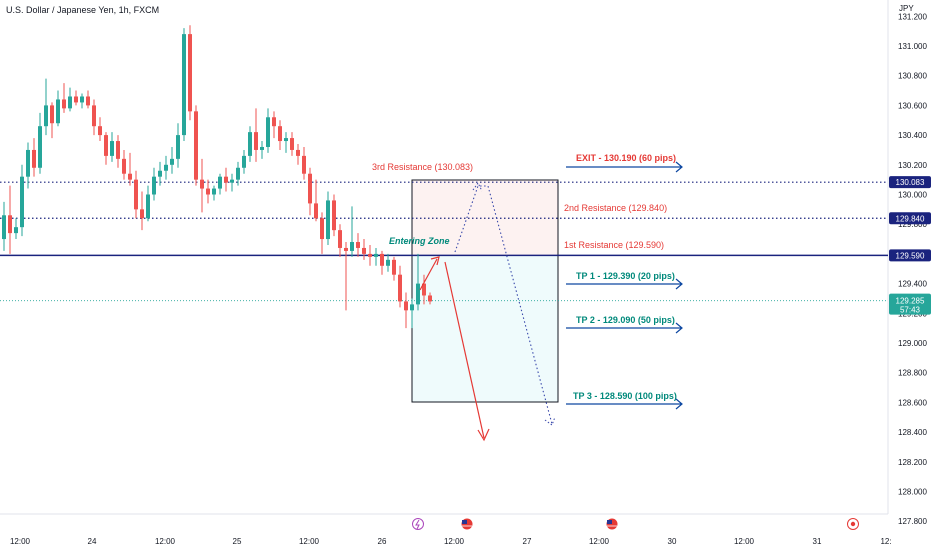 This screenshot has width=932, height=550. Describe the element at coordinates (624, 167) in the screenshot. I see `exit-arrow-icon` at that location.